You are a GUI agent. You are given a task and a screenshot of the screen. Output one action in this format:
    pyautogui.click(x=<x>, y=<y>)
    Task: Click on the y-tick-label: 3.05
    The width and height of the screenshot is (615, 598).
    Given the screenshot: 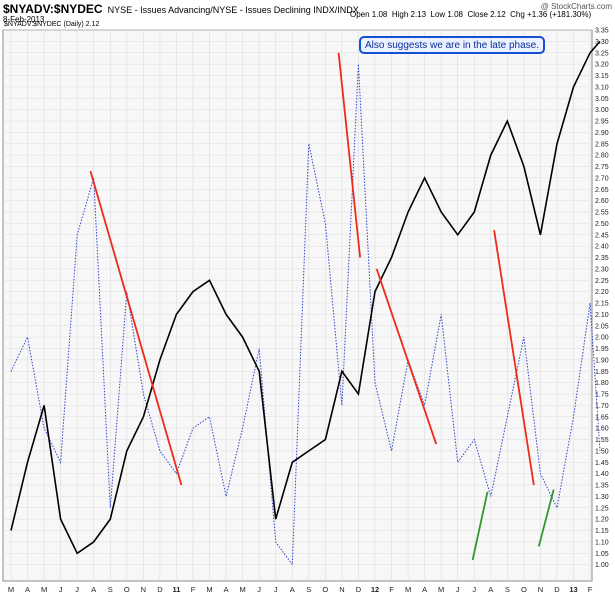 What is the action you would take?
    pyautogui.click(x=602, y=99)
    